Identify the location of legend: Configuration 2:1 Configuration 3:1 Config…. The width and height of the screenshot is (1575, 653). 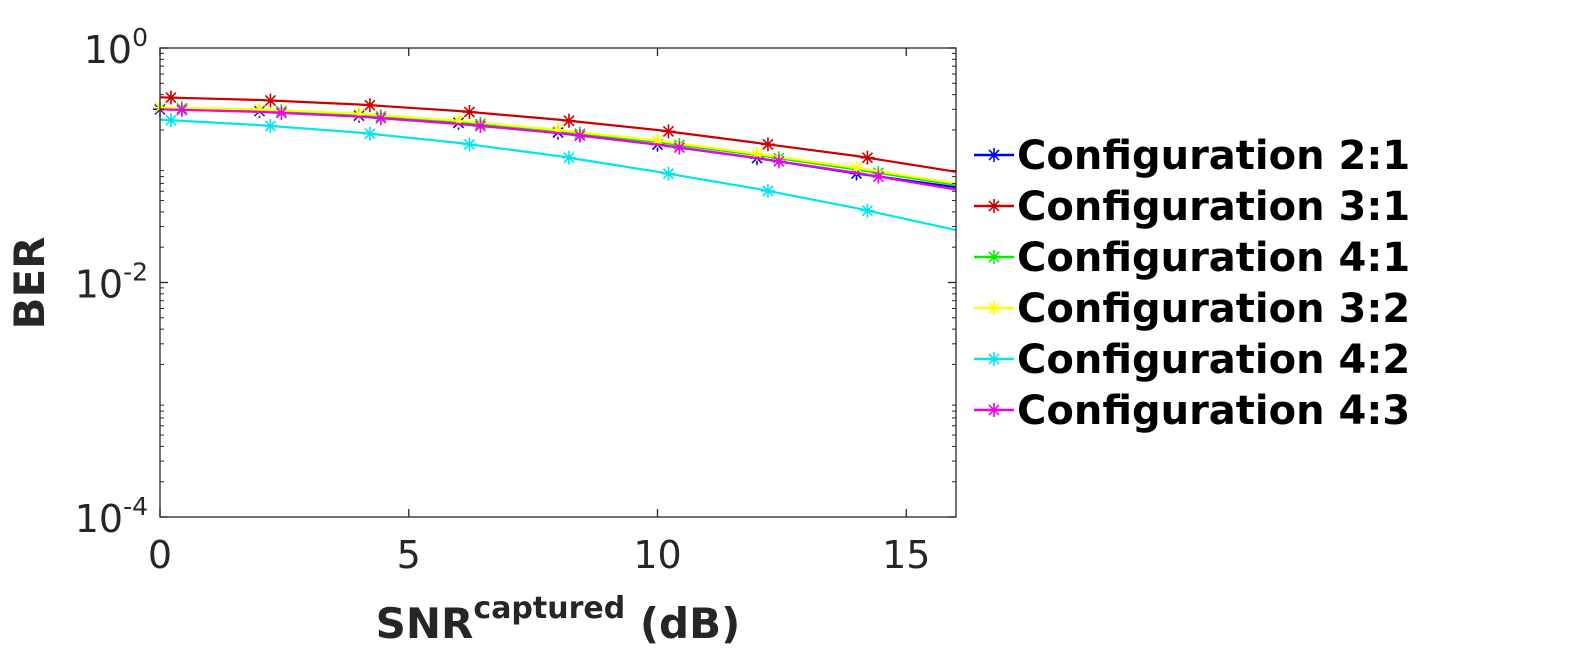
(1192, 283).